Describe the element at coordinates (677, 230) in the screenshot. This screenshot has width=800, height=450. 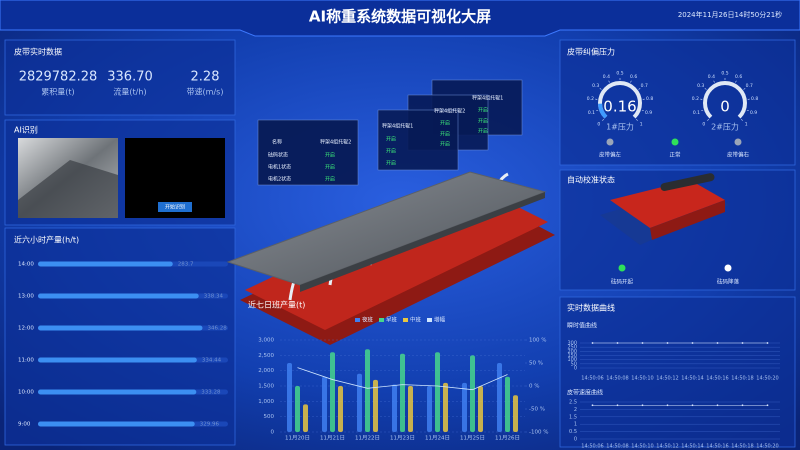
I see `panel-calibration: 自动校准状态` at that location.